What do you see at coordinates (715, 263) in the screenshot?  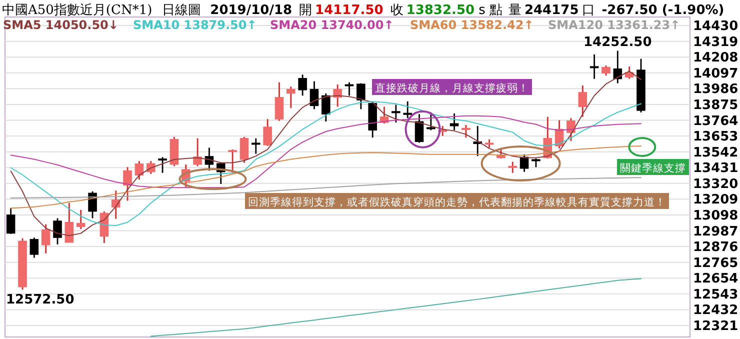 I see `y-tick-label: 12765` at bounding box center [715, 263].